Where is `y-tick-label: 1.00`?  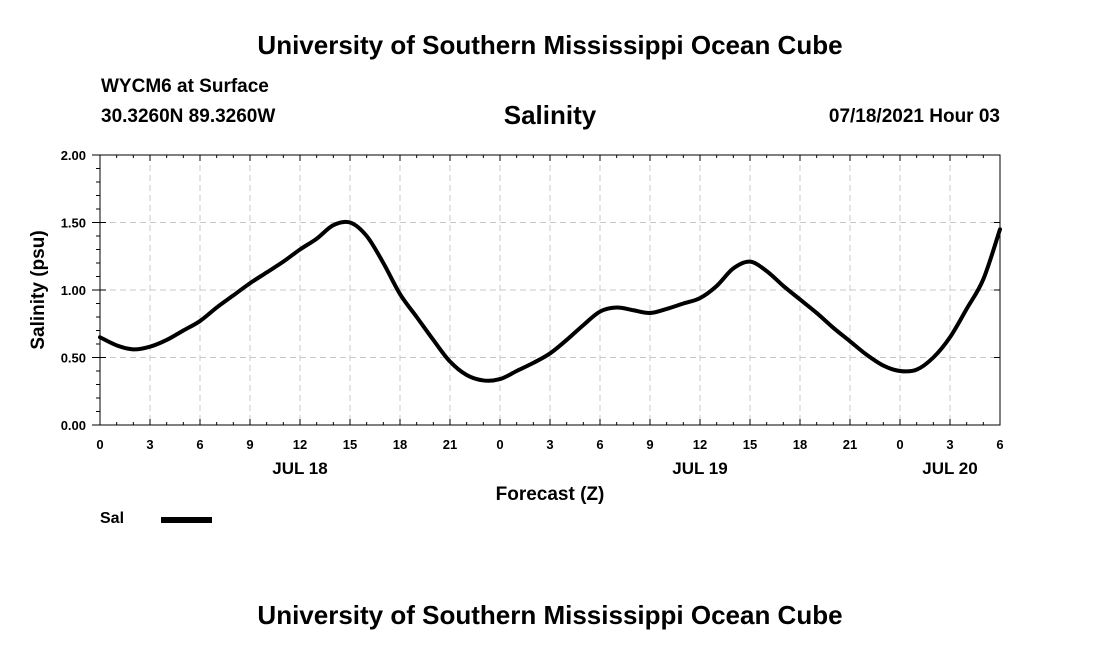 y-tick-label: 1.00 is located at coordinates (73, 290).